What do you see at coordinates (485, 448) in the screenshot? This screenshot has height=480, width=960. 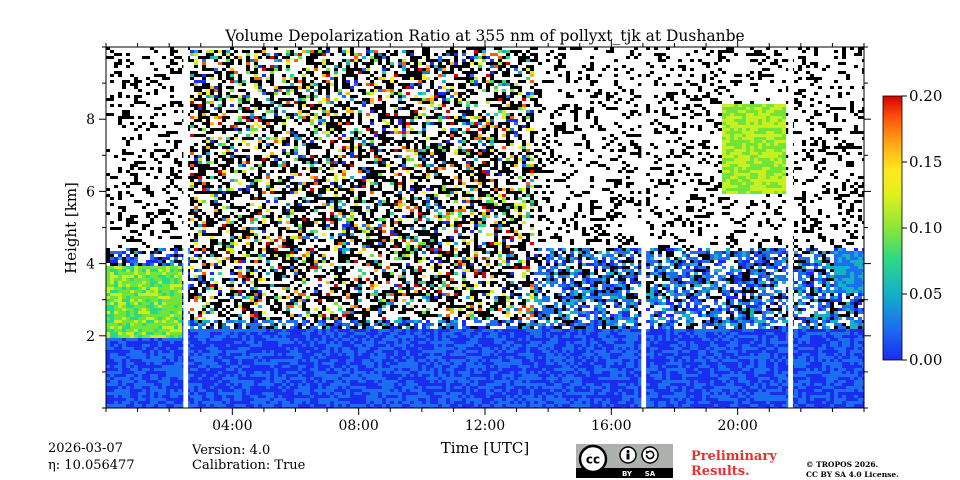 I see `x-axis-label: Time [UTC]` at bounding box center [485, 448].